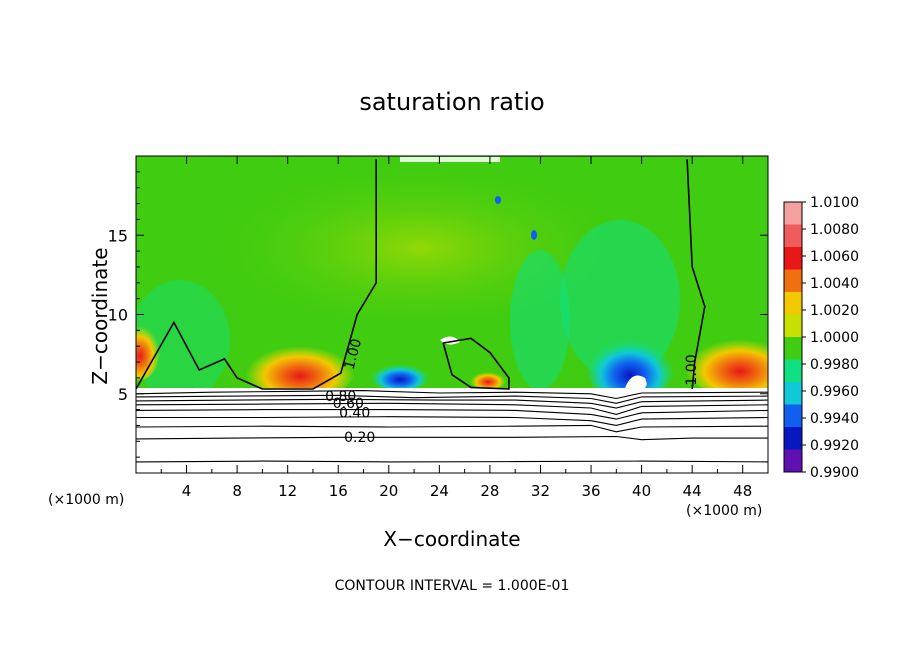 The height and width of the screenshot is (654, 904). I want to click on colorbar-label-4: 1.0020, so click(834, 311).